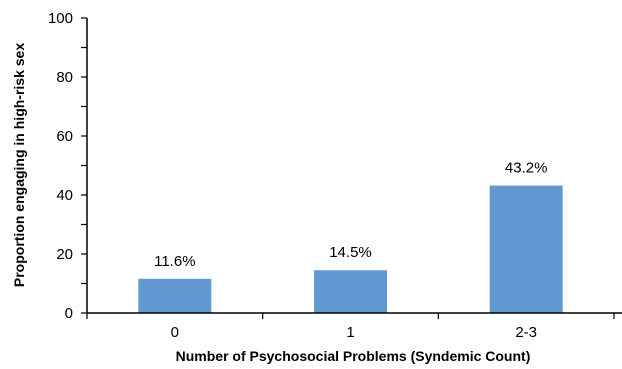 The image size is (622, 369). Describe the element at coordinates (64, 77) in the screenshot. I see `y-tick-label: 80` at that location.